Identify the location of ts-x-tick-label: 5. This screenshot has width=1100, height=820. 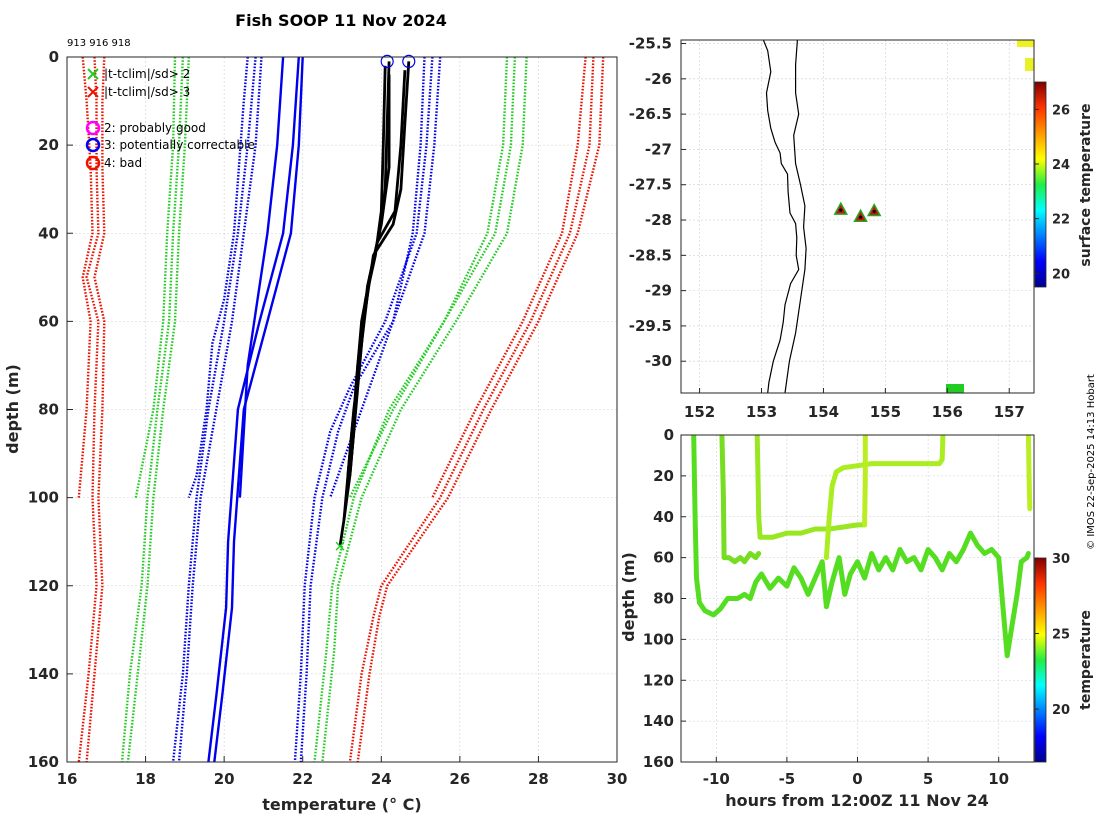
(928, 779).